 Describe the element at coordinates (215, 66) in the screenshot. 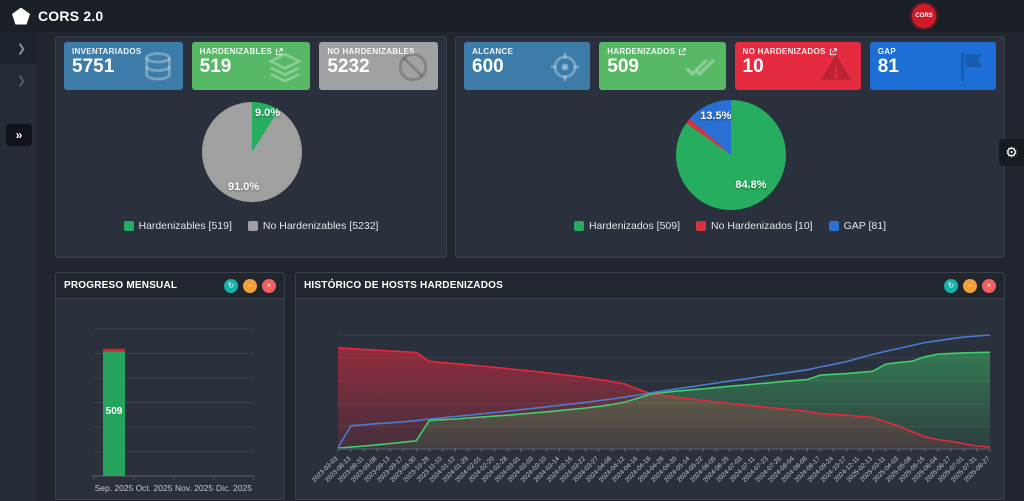

I see `card-value: 519` at that location.